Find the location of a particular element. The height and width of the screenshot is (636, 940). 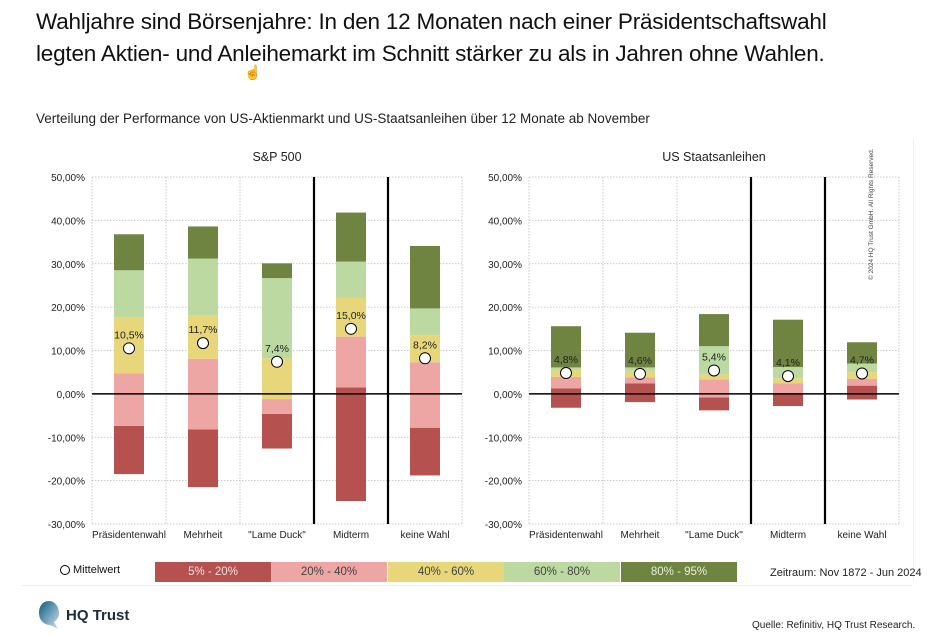

mean-label: 11,7% is located at coordinates (203, 330).